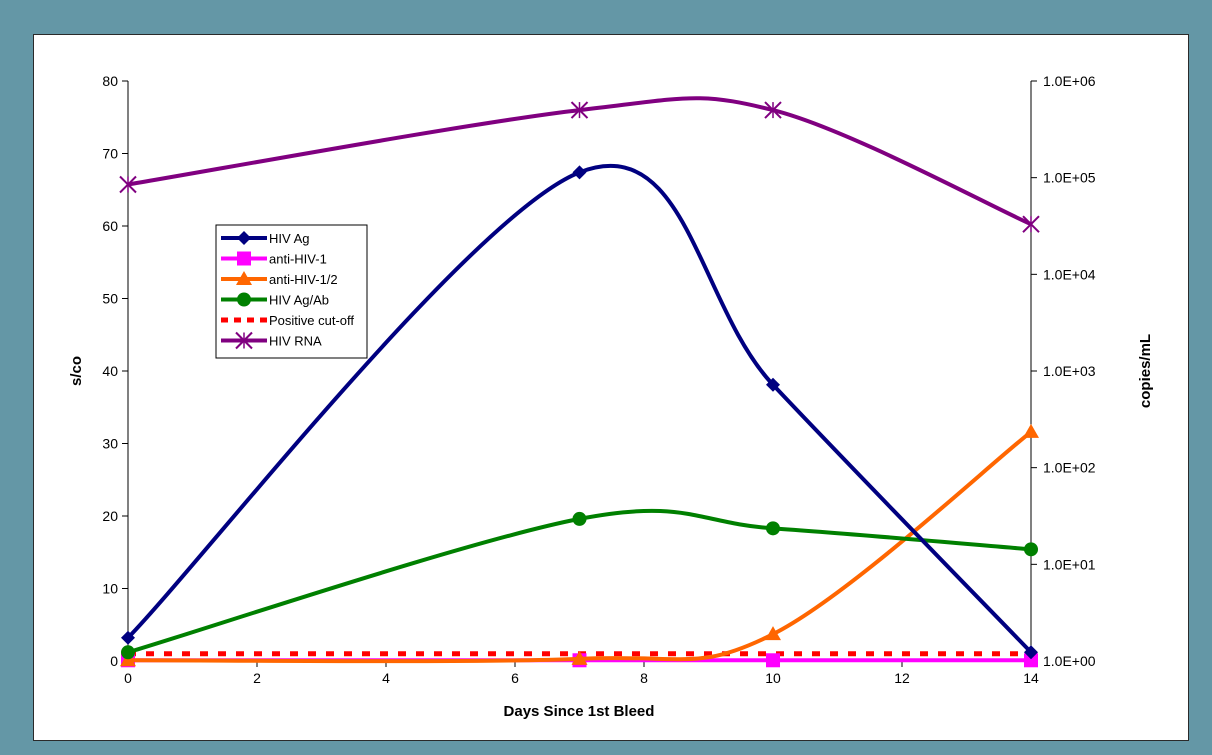  What do you see at coordinates (110, 444) in the screenshot?
I see `y-tick-label: 30` at bounding box center [110, 444].